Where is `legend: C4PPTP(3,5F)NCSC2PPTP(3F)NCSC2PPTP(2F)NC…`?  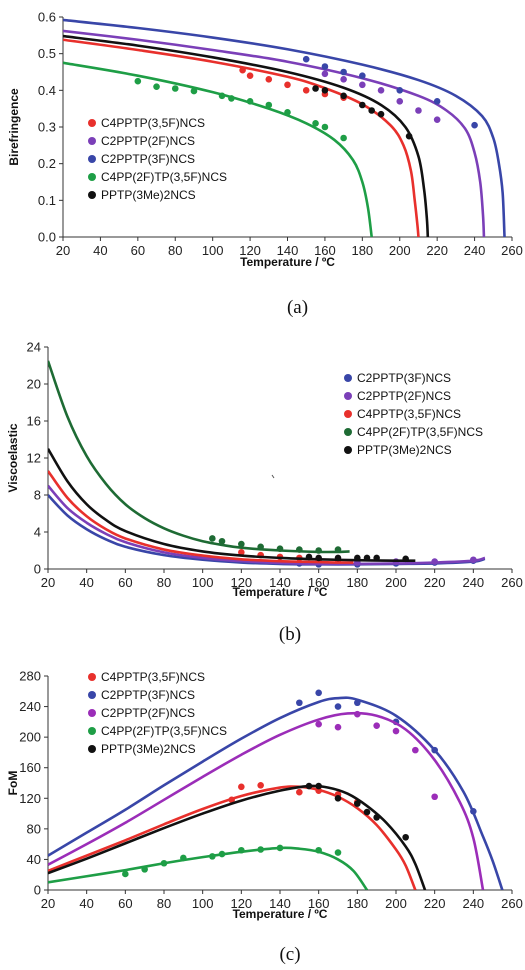
legend: C4PPTP(3,5F)NCSC2PPTP(3F)NCSC2PPTP(2F)NC… is located at coordinates (157, 713).